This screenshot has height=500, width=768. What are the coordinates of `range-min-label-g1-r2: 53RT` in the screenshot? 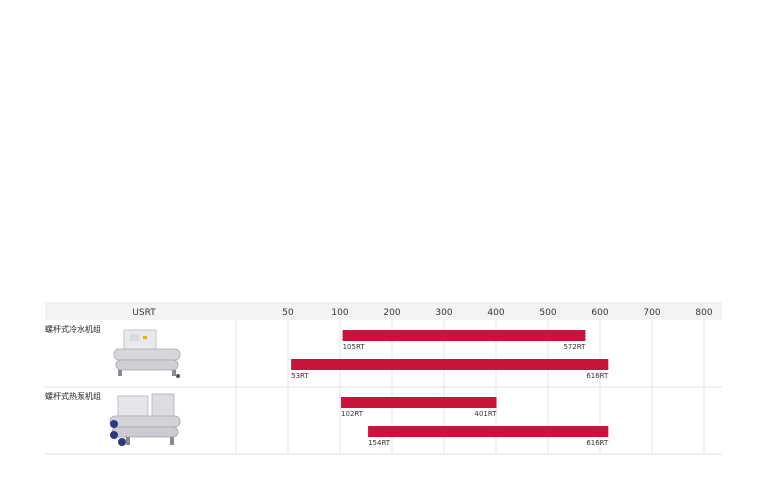 It's located at (300, 376).